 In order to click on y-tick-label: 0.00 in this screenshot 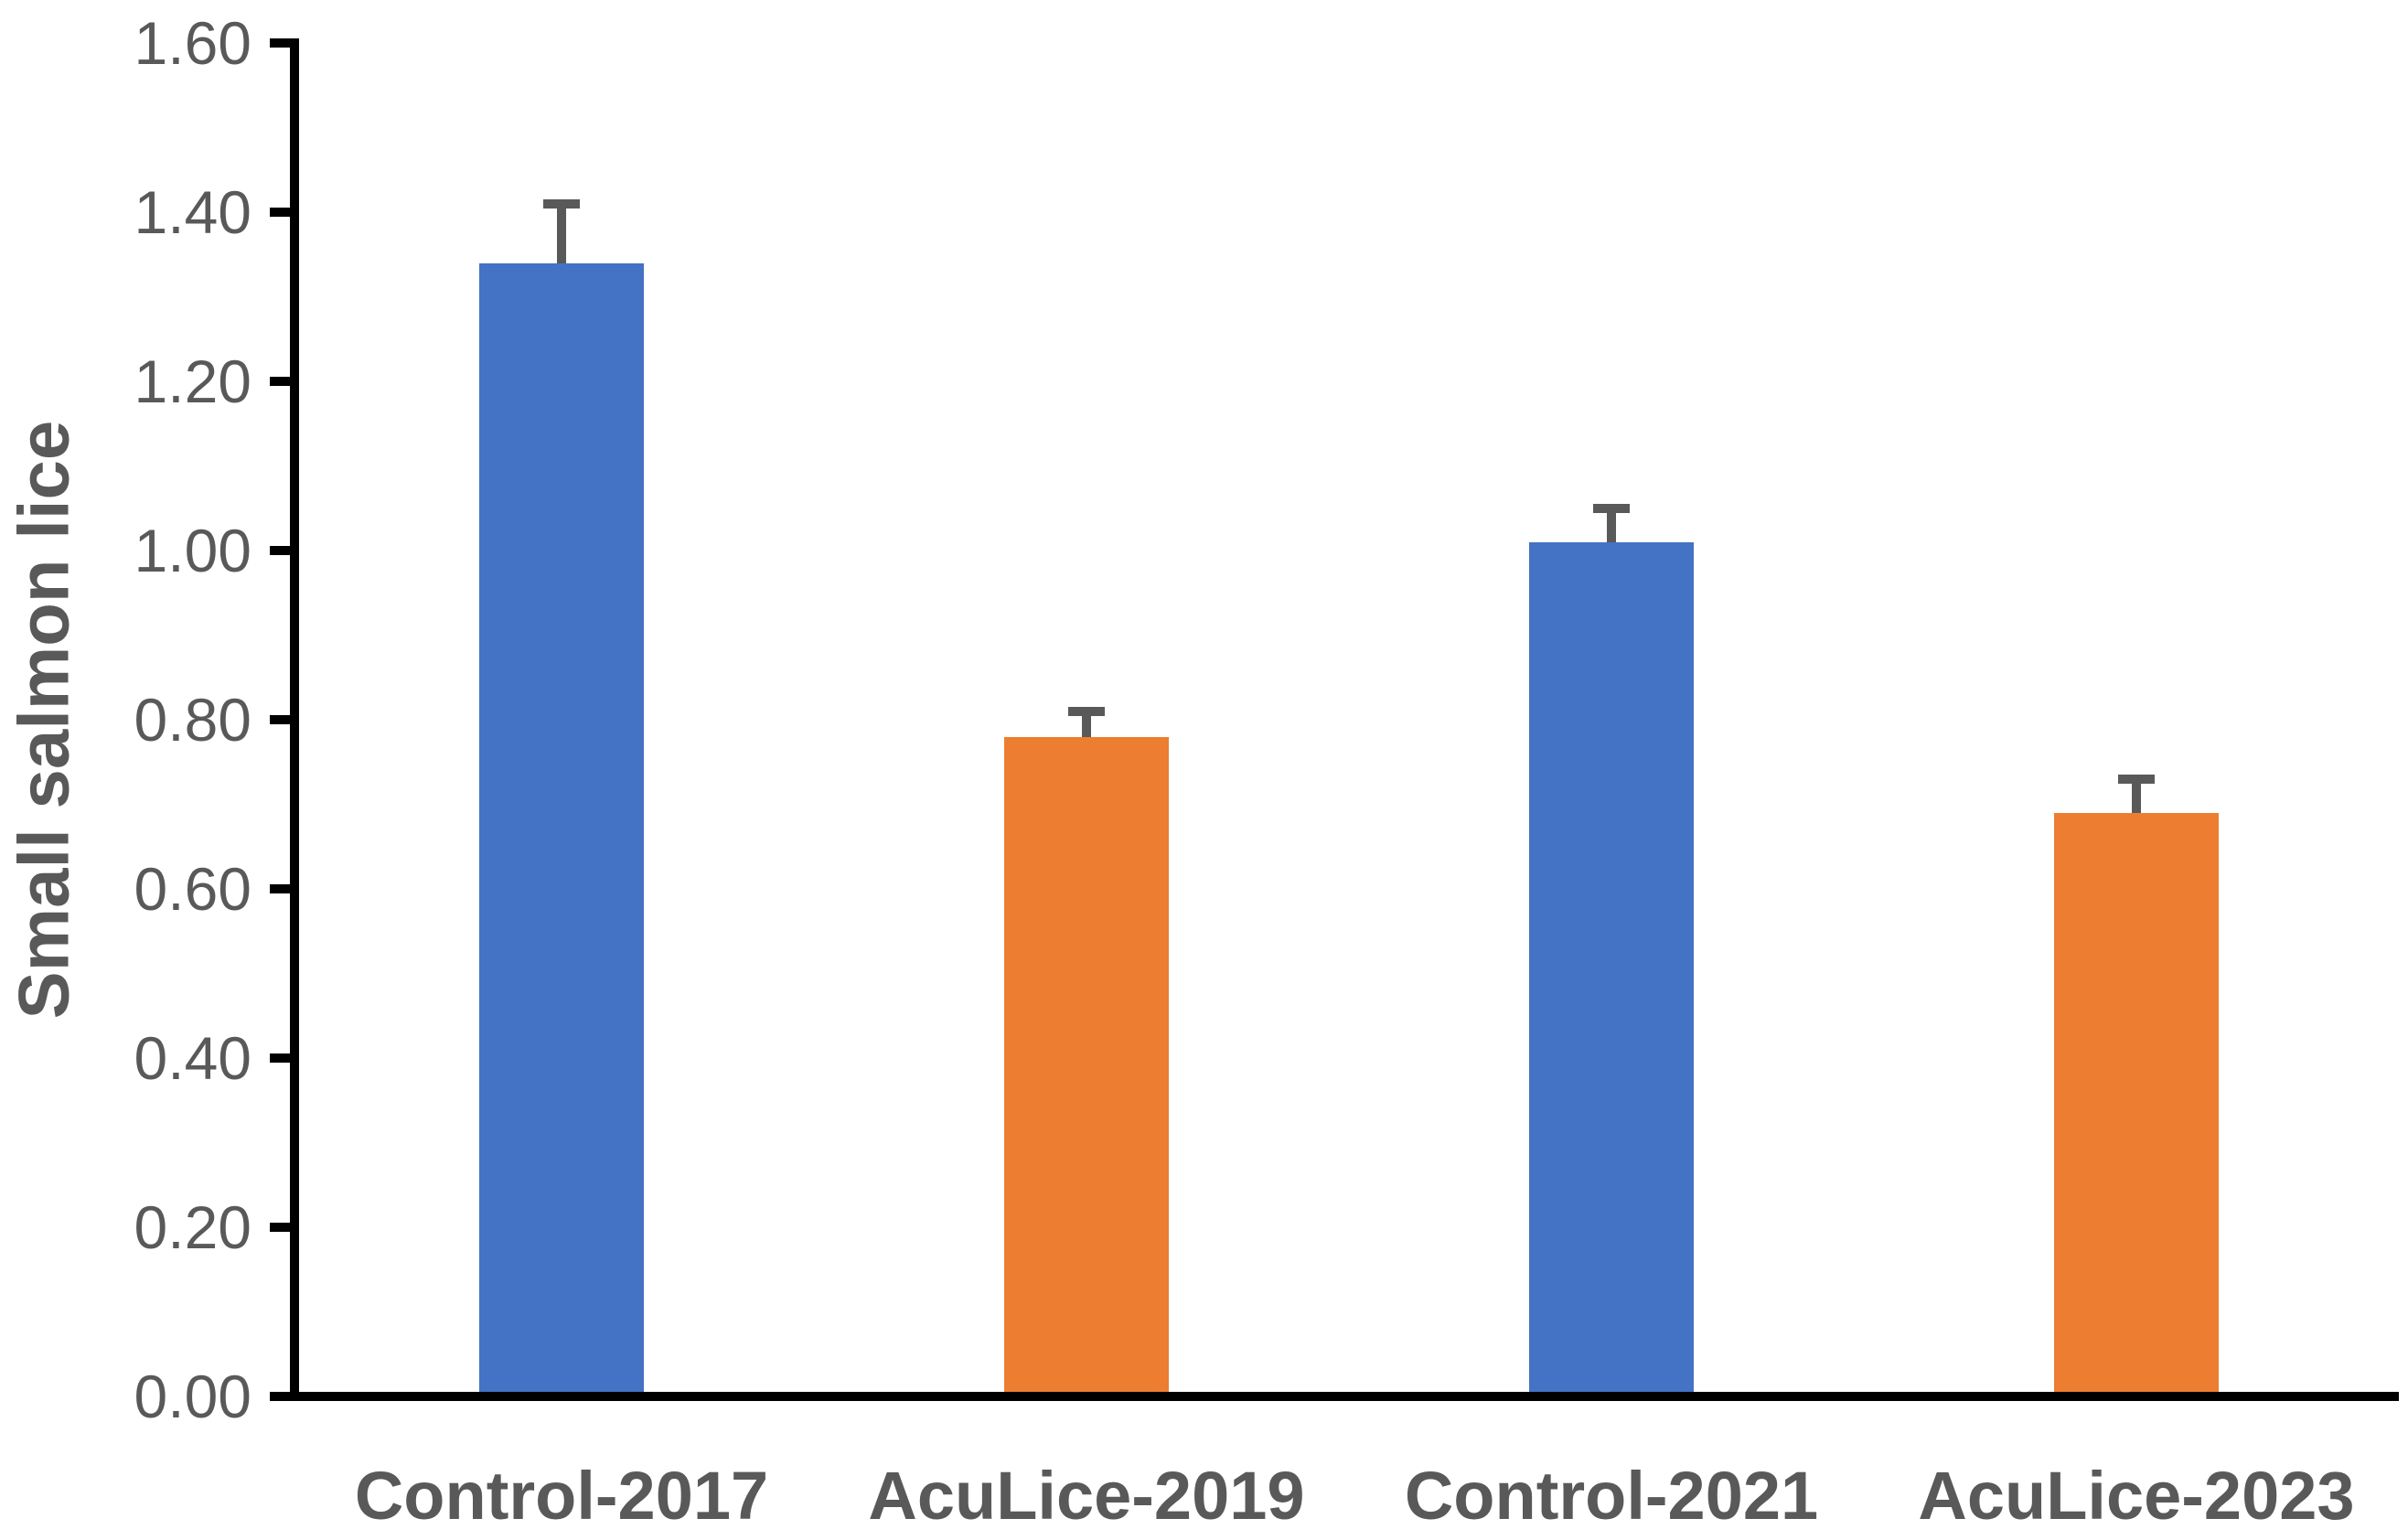, I will do `click(193, 1397)`.